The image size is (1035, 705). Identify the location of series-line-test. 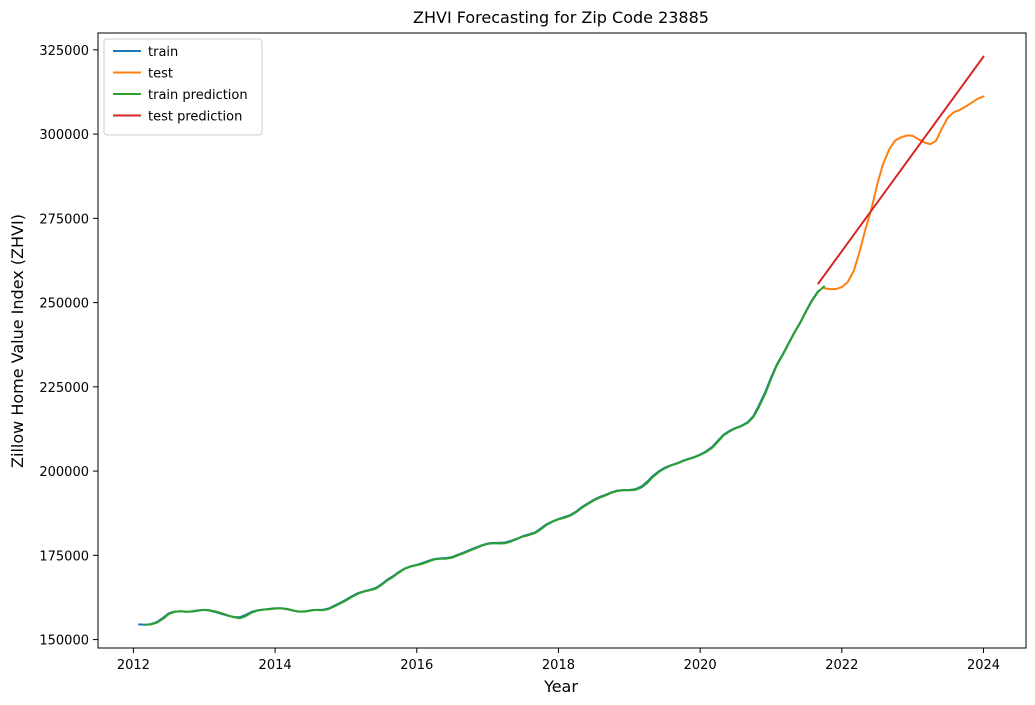
(904, 193).